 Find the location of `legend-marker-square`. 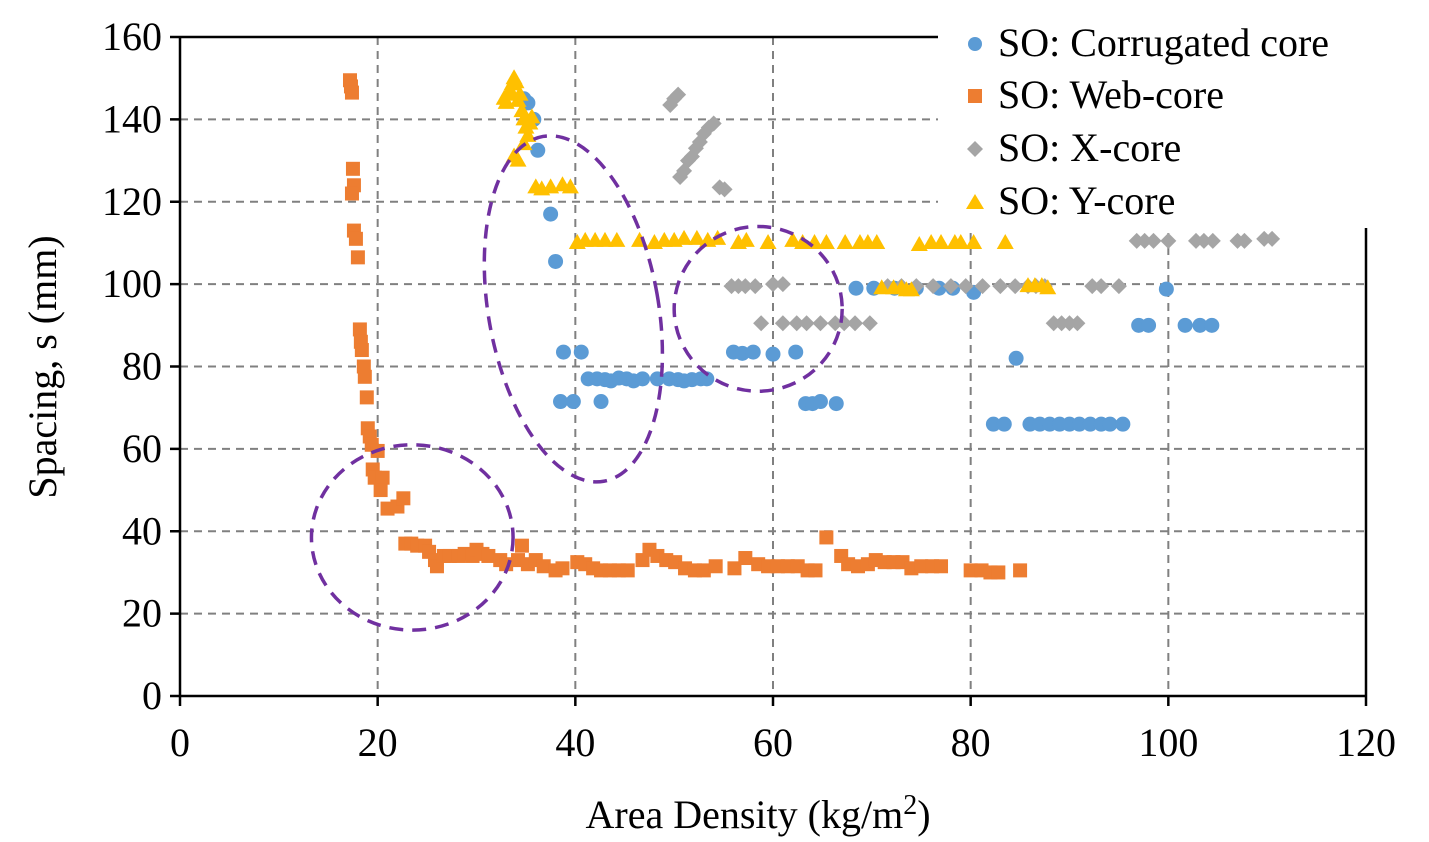

legend-marker-square is located at coordinates (975, 96).